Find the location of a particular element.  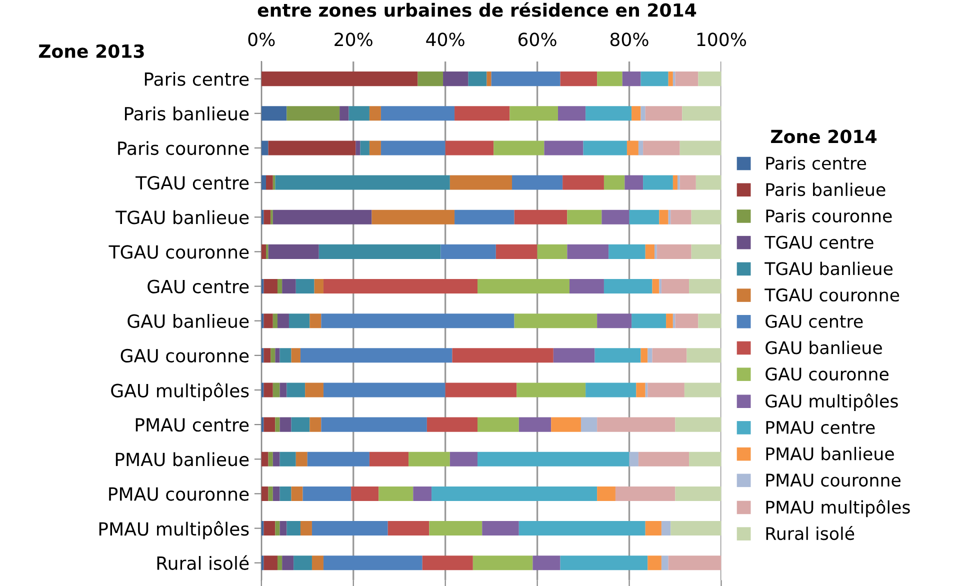

legend-label: Paris banlieue is located at coordinates (826, 189).